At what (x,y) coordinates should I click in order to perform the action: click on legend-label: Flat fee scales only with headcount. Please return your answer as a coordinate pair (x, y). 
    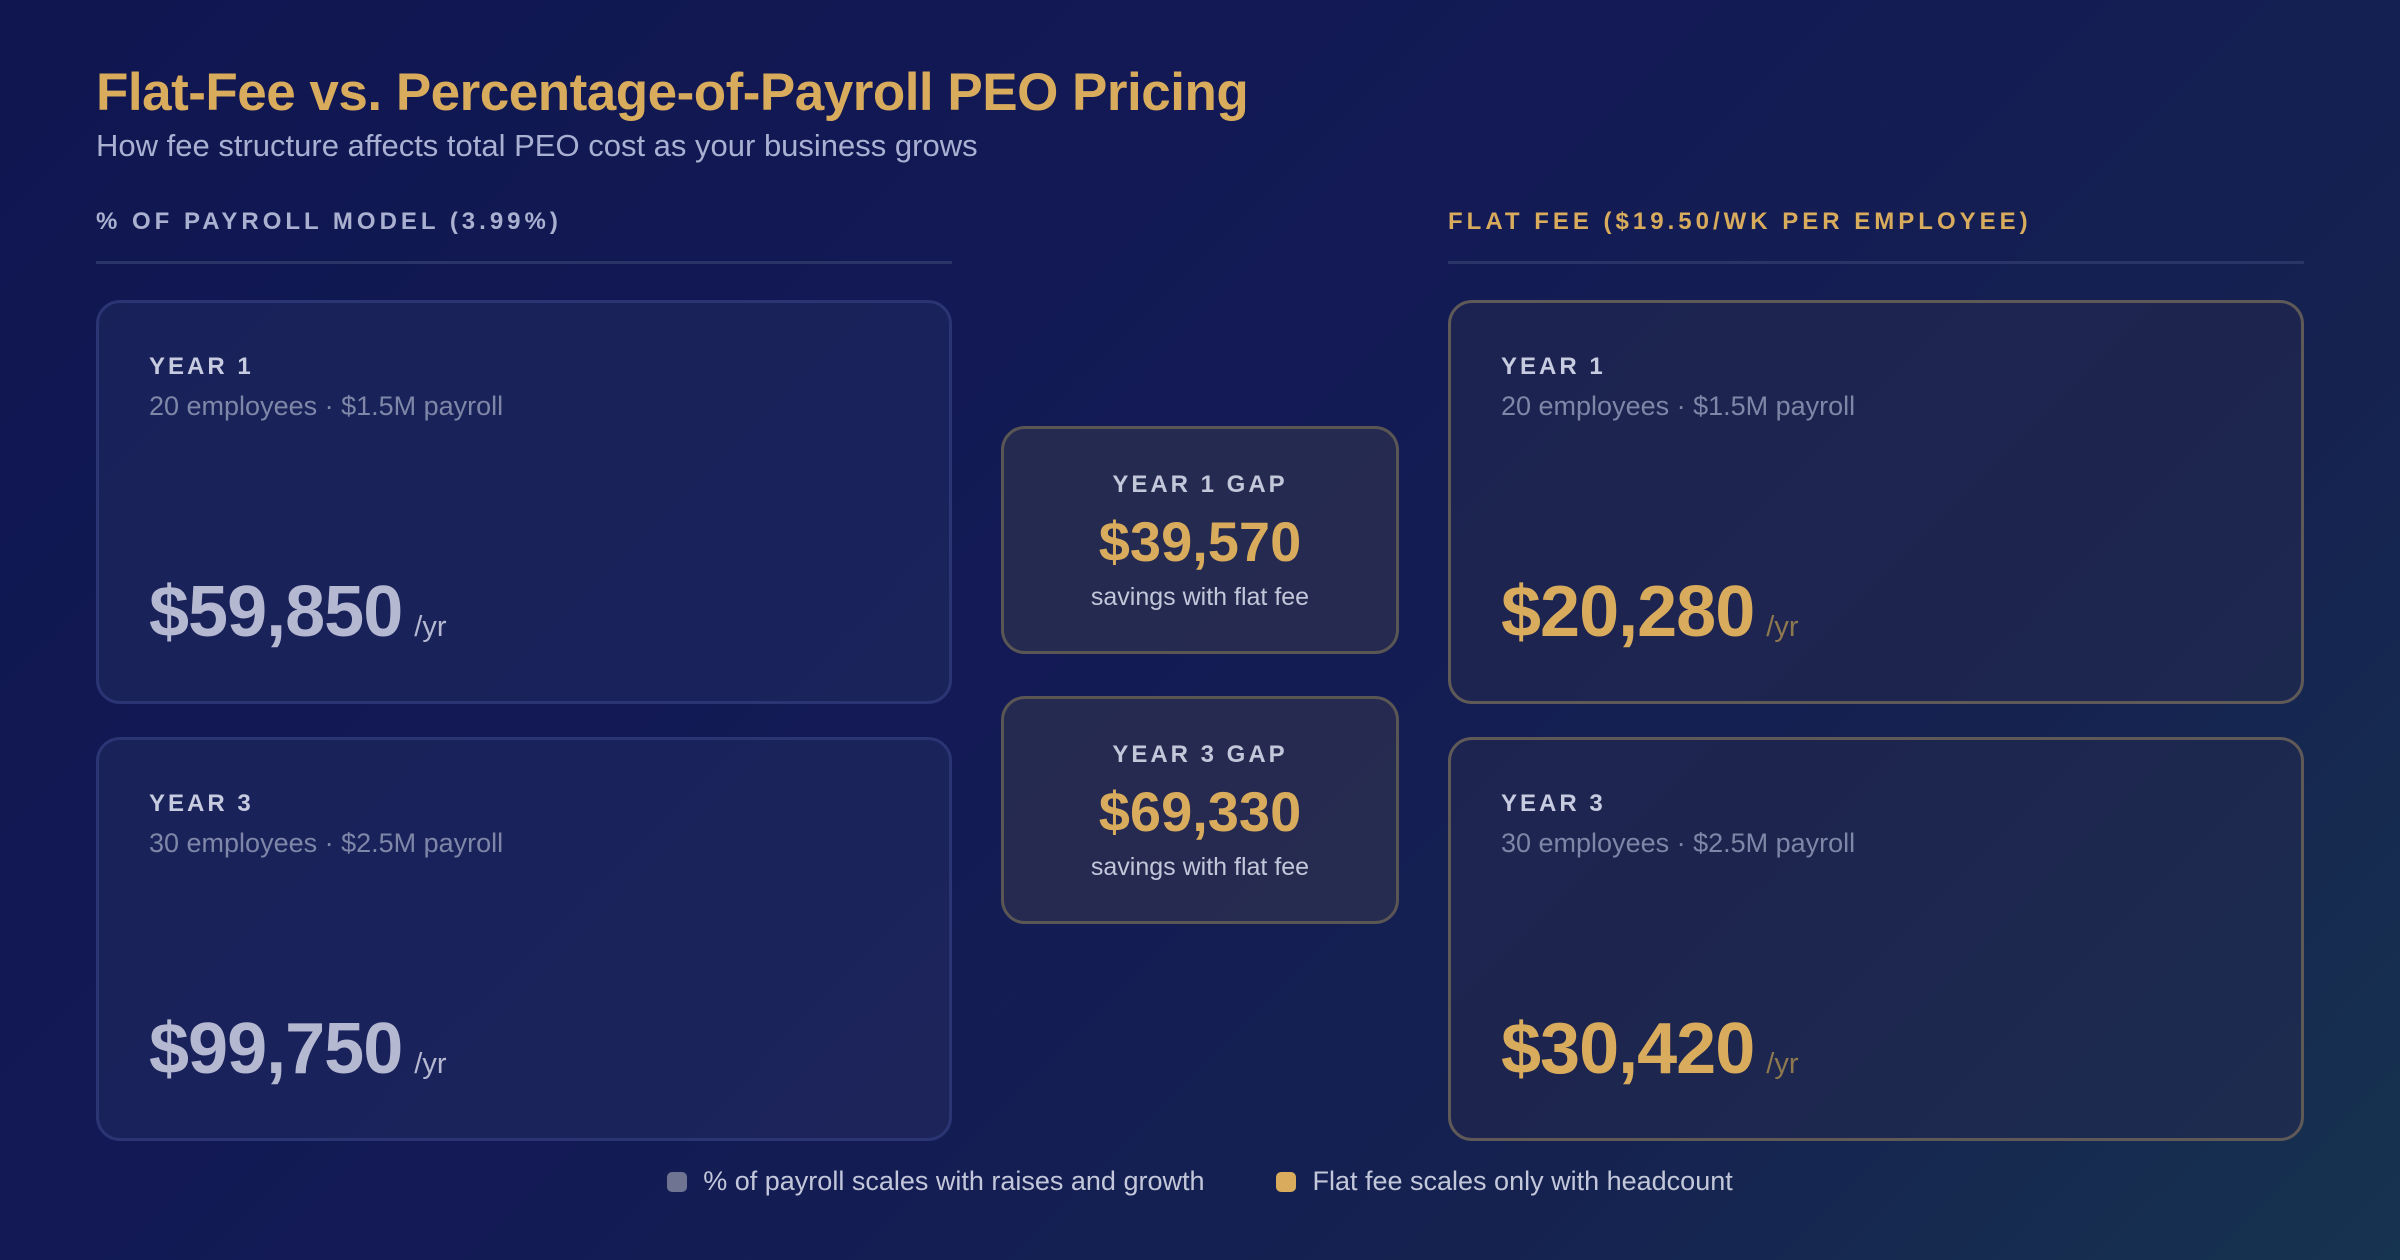
    Looking at the image, I should click on (1522, 1181).